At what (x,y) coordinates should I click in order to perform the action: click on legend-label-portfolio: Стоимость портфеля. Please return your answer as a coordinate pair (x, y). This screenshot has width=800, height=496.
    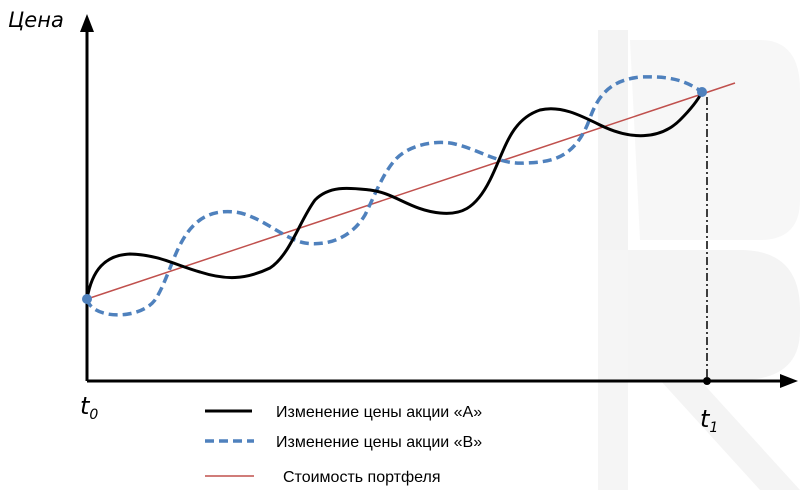
    Looking at the image, I should click on (362, 477).